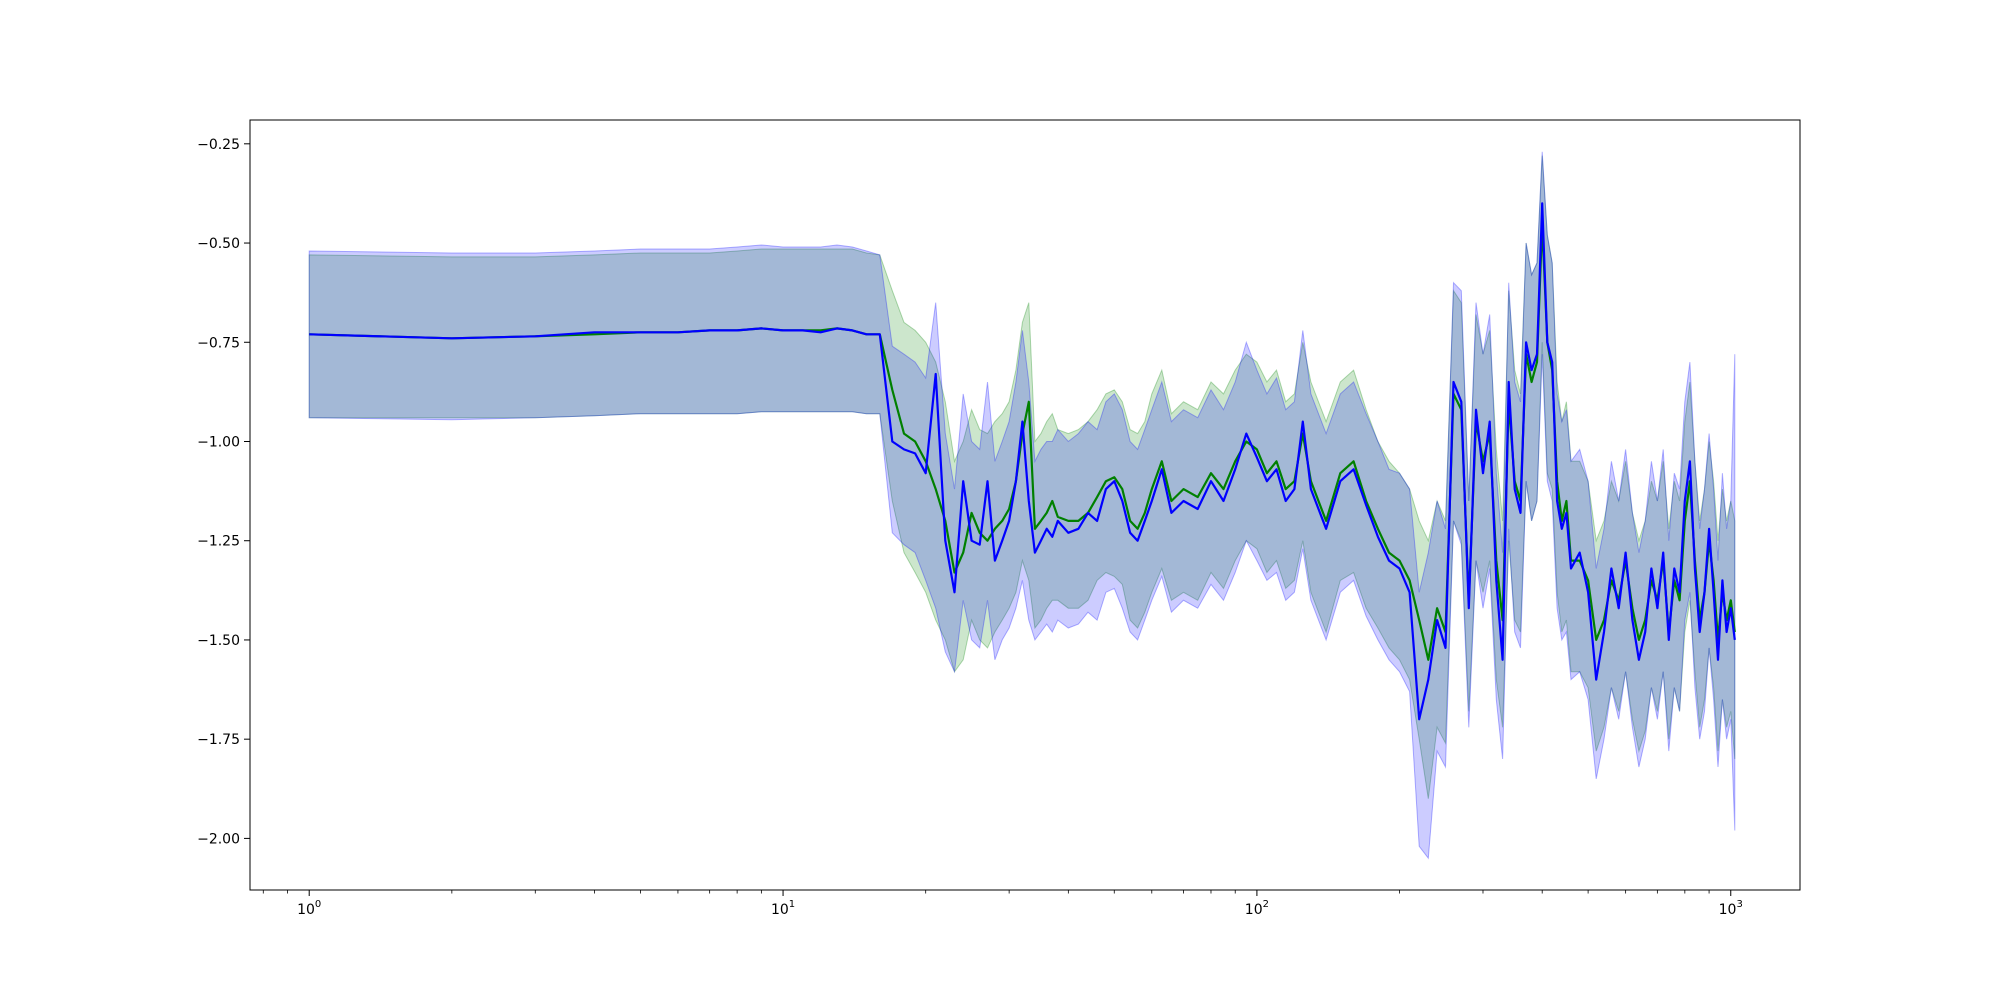 Image resolution: width=2000 pixels, height=1004 pixels. I want to click on x-tick-label: 10¹, so click(783, 908).